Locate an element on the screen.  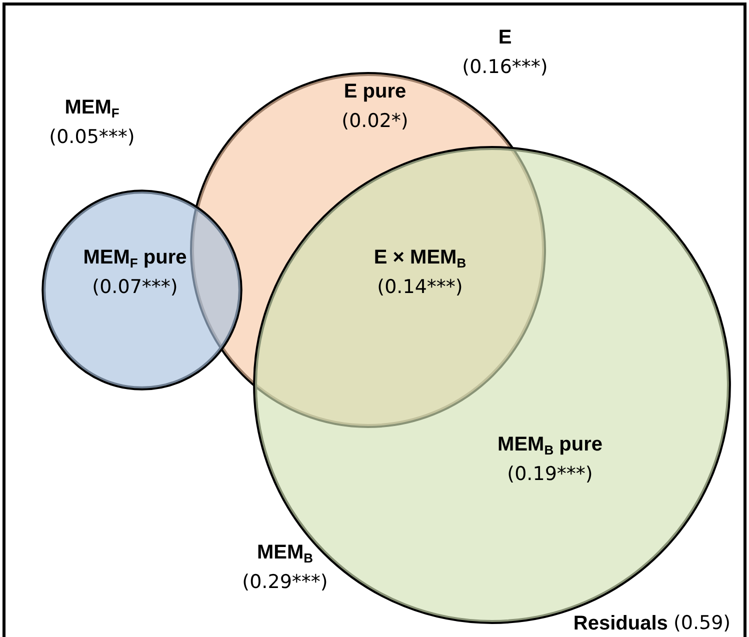
category-label: E is located at coordinates (505, 37).